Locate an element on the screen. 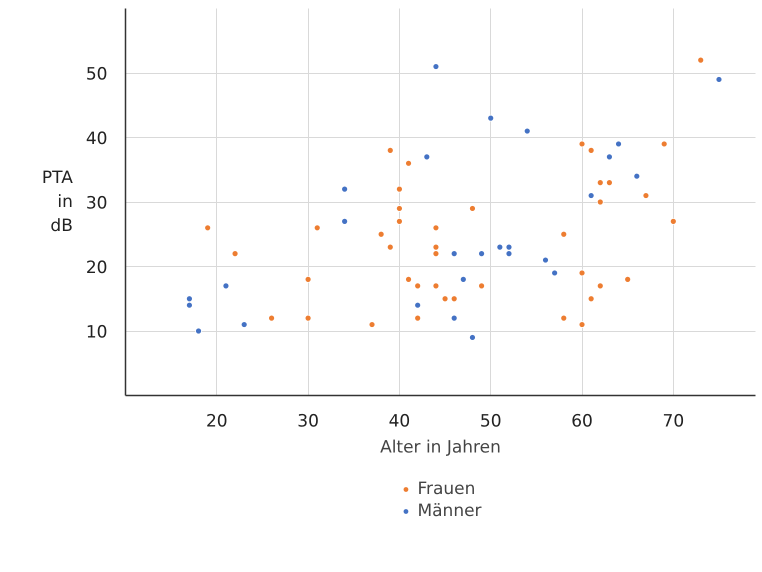 The image size is (762, 572). y-tick-label: 30 is located at coordinates (97, 204).